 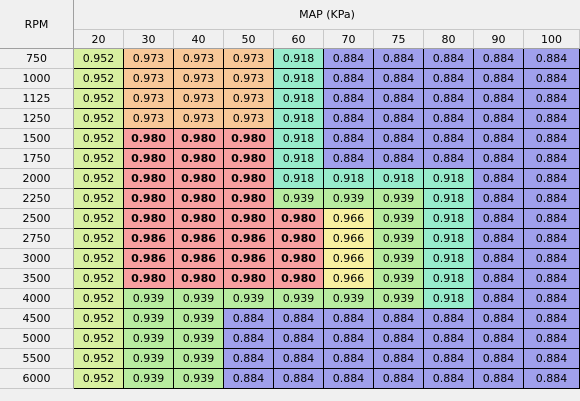 I want to click on ve-table-cell: 0.966, so click(x=349, y=279).